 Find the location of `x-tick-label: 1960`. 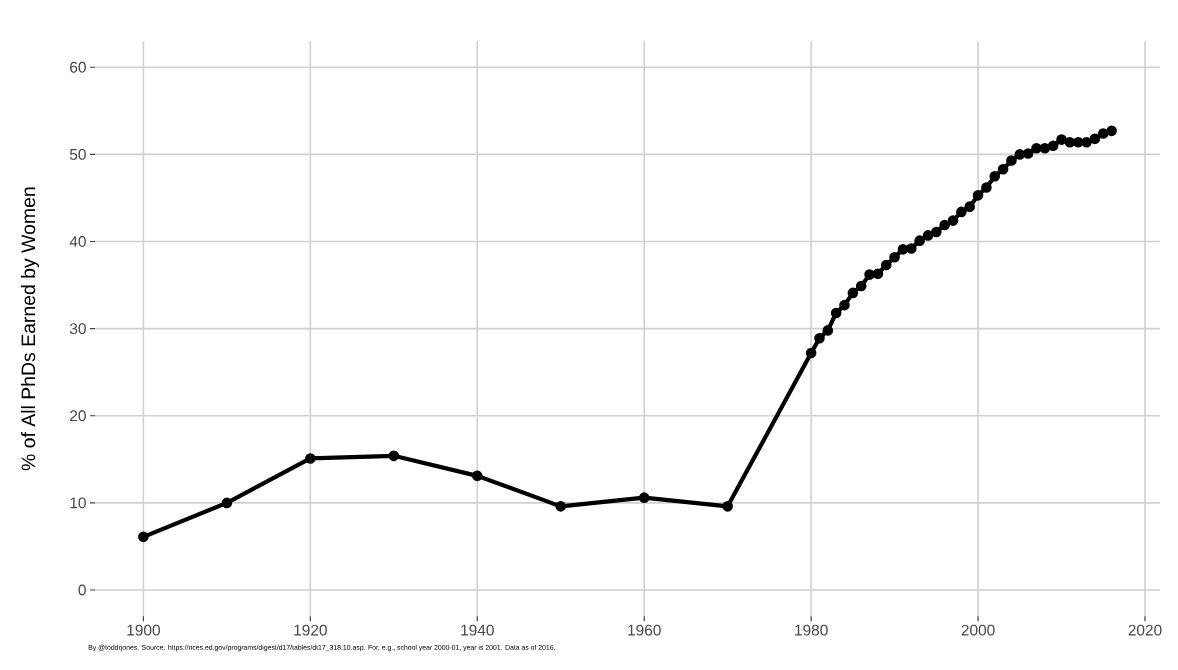

x-tick-label: 1960 is located at coordinates (644, 630).